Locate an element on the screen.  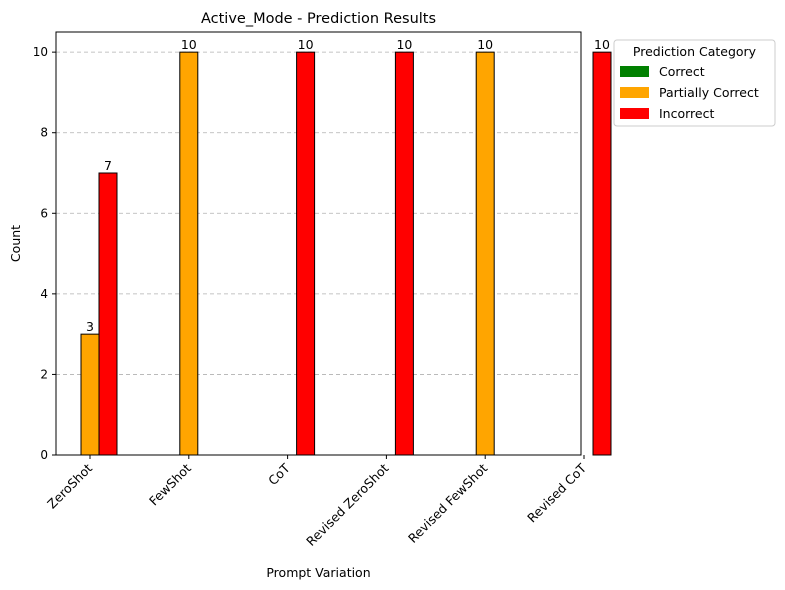
y-tick-label: 4 is located at coordinates (44, 294).